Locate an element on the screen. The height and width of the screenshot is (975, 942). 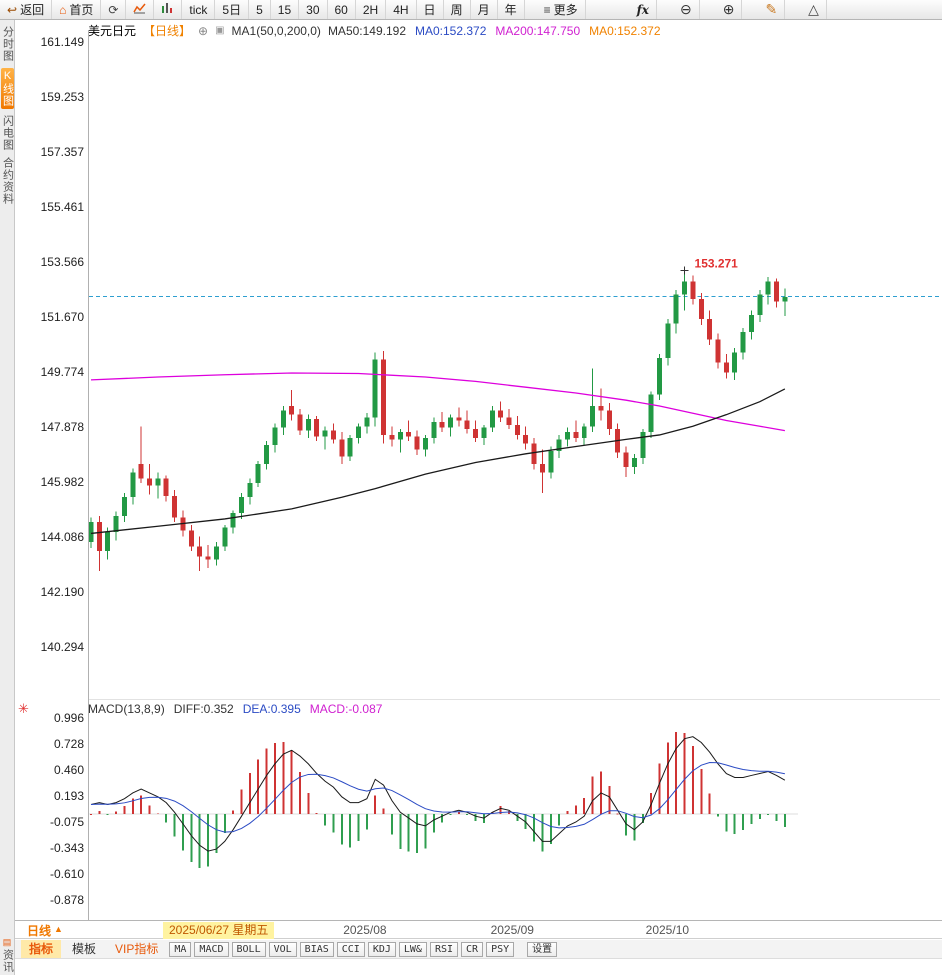
toolbar-zoom-out-button: ⊖ is located at coordinates (686, 9).